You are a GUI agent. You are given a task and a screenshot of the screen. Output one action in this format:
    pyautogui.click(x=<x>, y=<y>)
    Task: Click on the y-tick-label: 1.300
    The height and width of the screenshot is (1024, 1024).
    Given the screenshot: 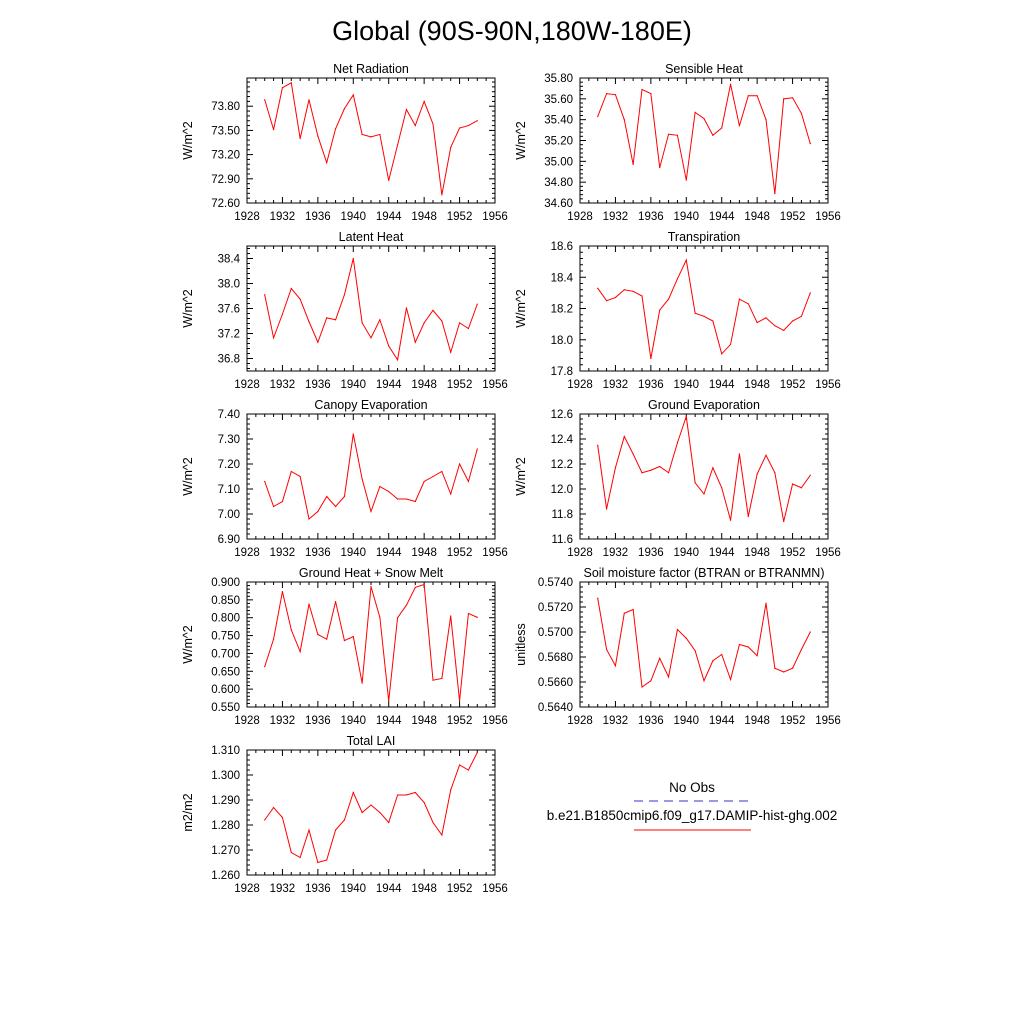 What is the action you would take?
    pyautogui.click(x=225, y=776)
    